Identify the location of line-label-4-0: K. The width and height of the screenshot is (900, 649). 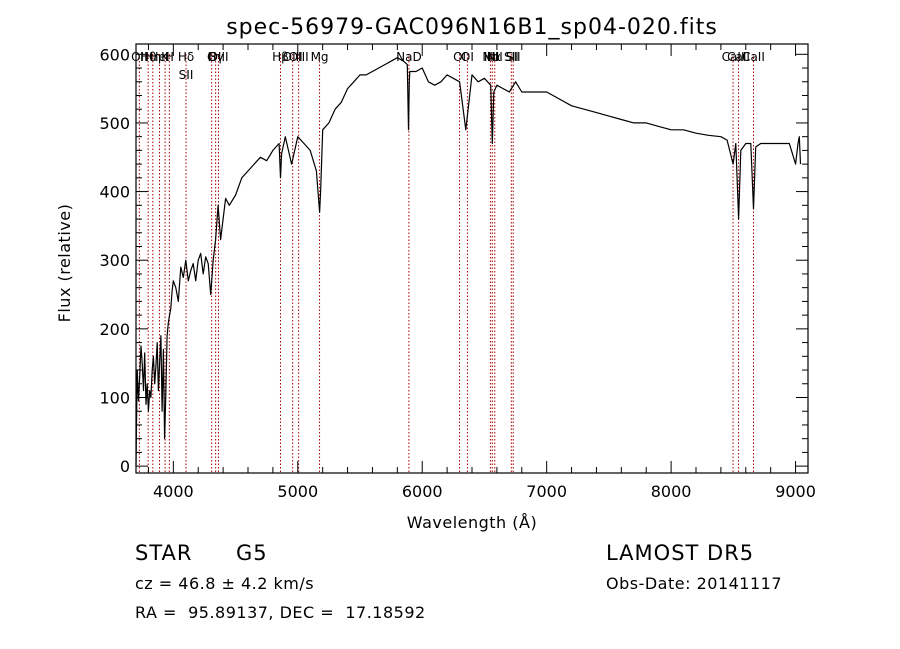
(165, 57).